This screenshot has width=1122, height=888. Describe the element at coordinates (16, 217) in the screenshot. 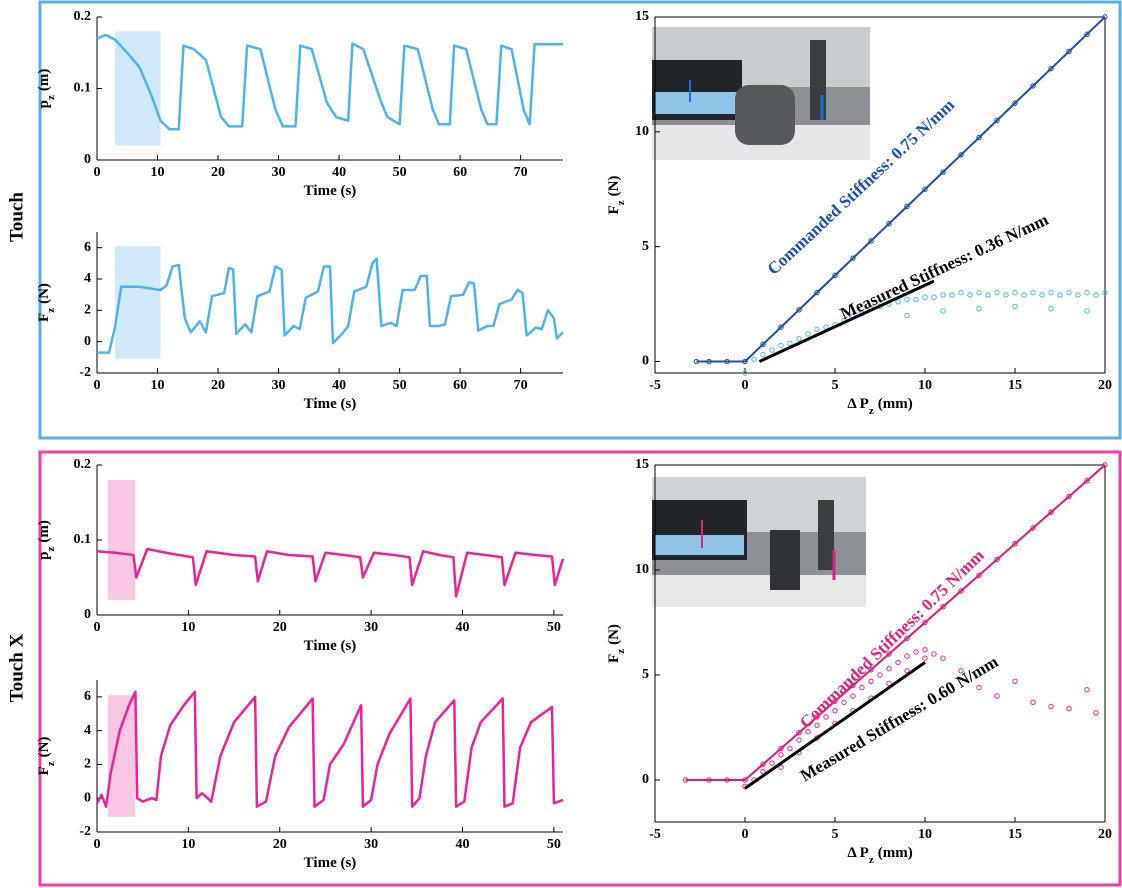

I see `row-label: Touch` at that location.